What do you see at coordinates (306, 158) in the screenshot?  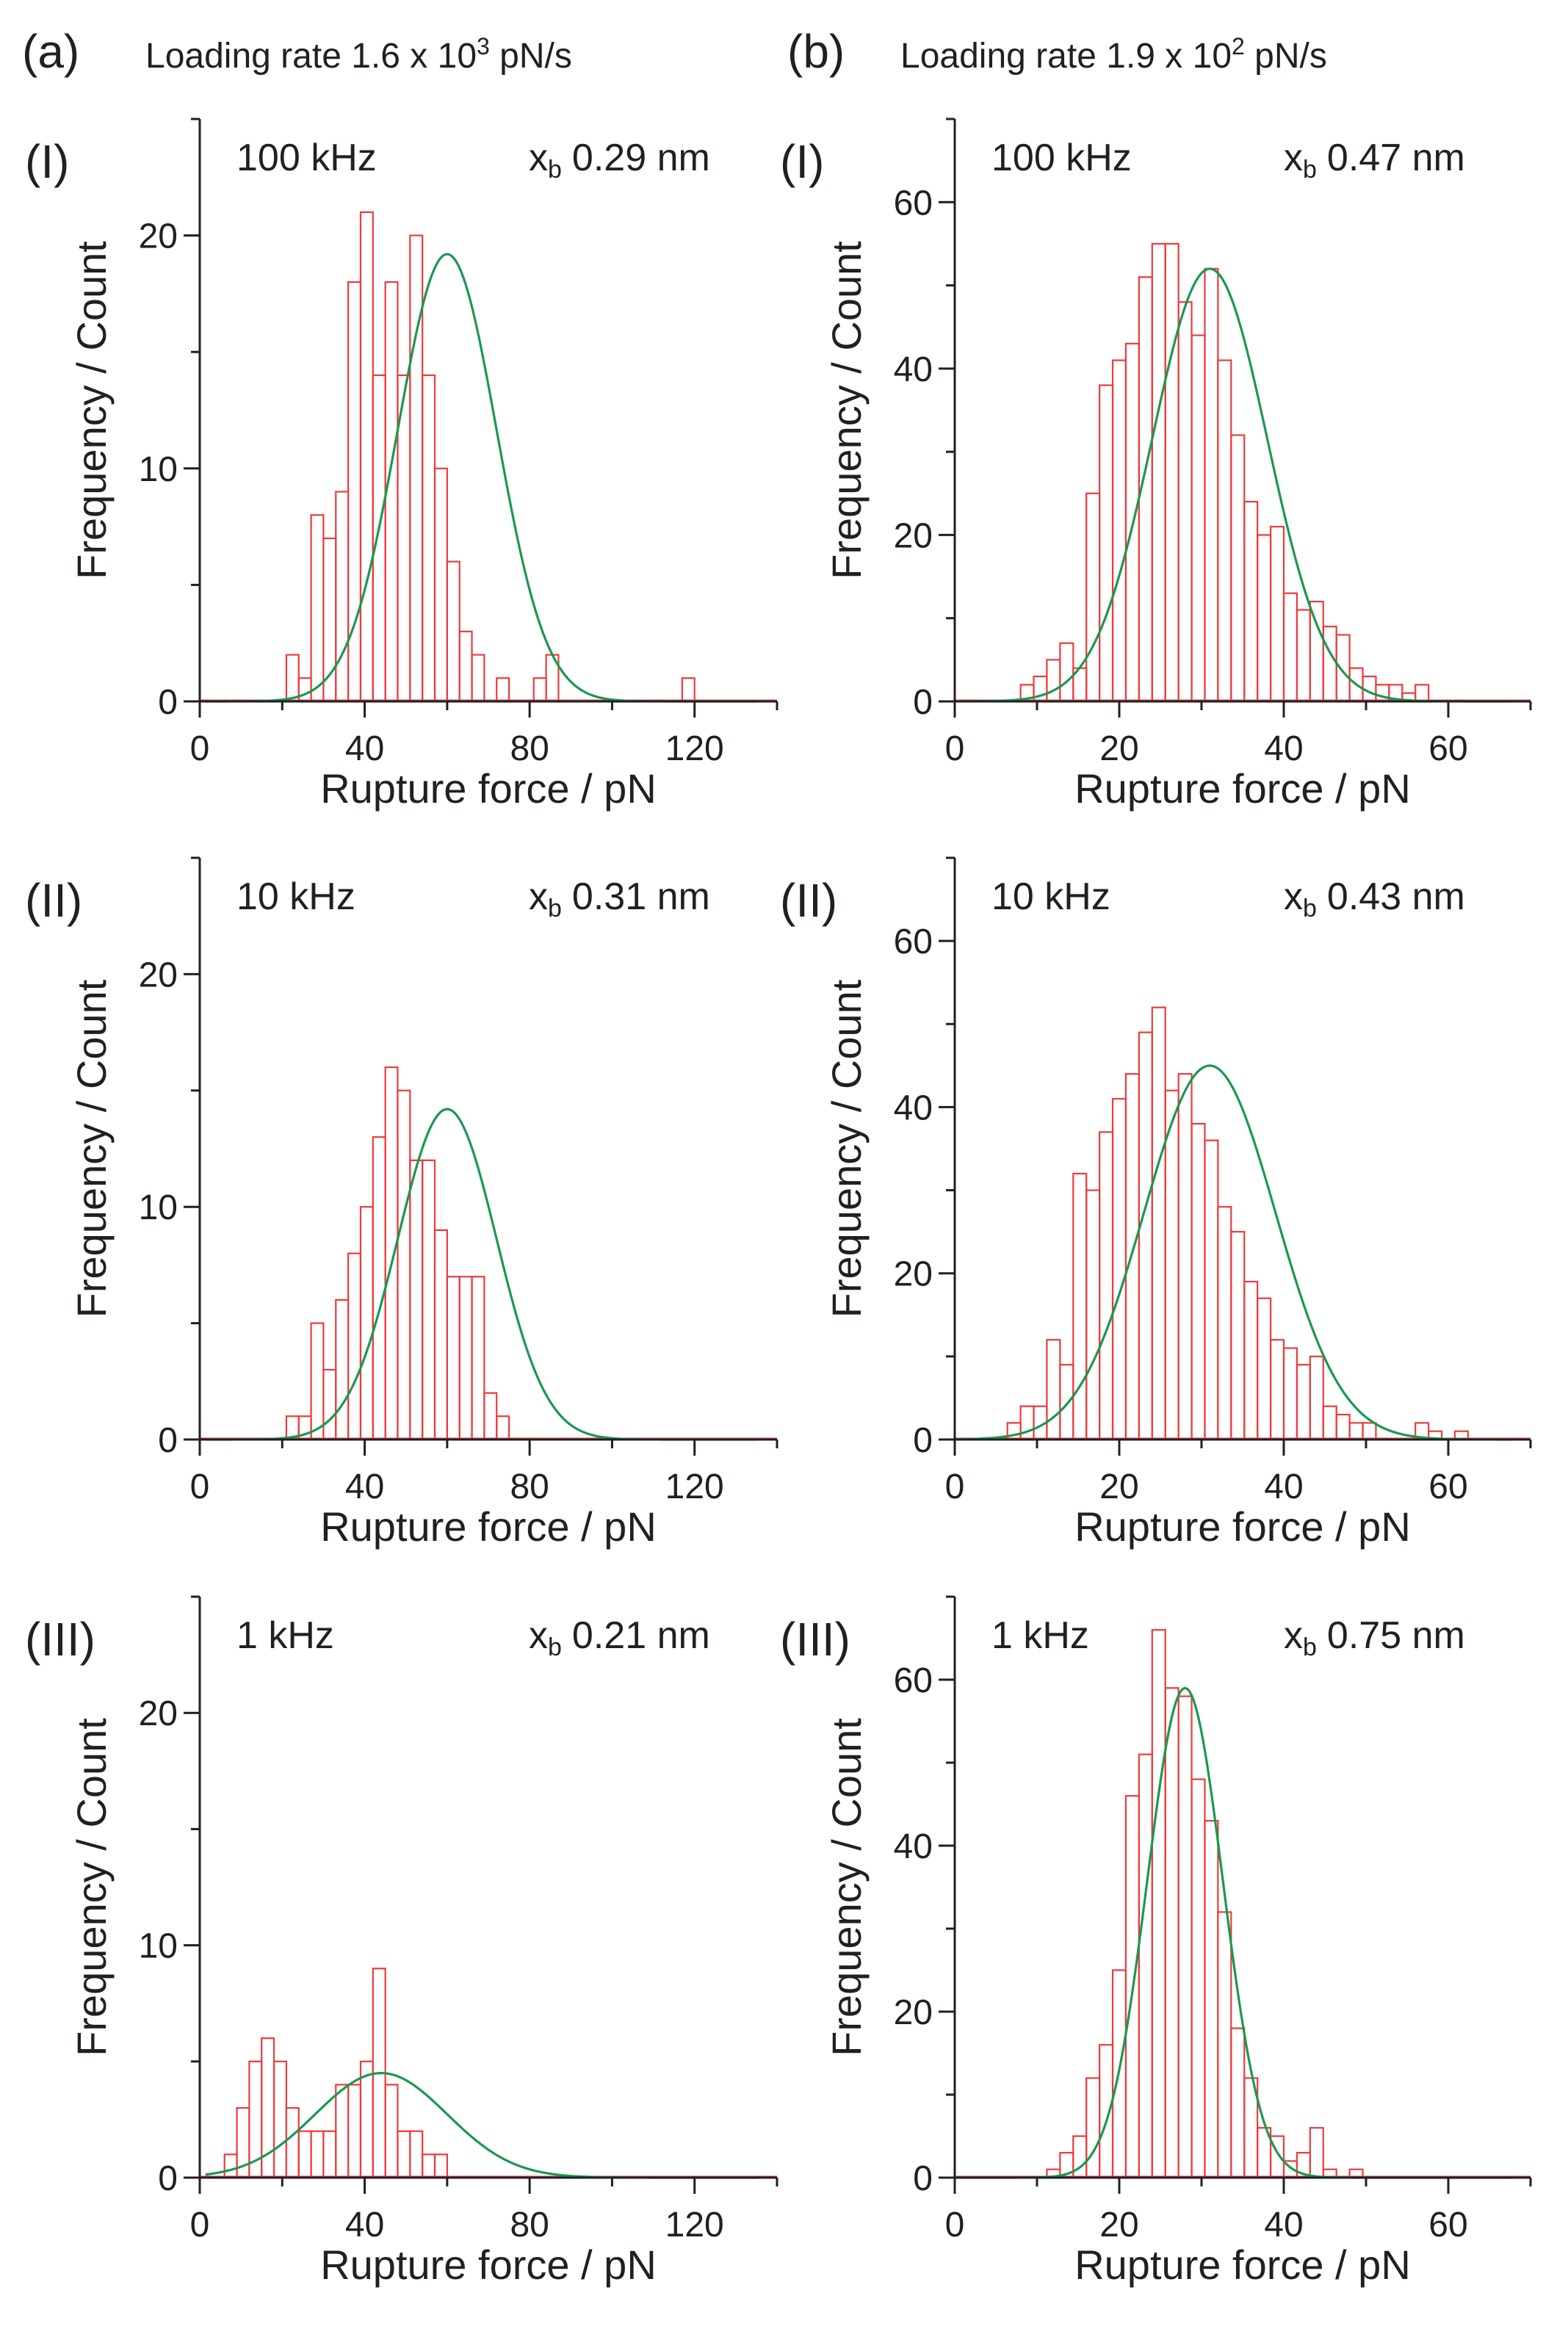 I see `frequency-label: 100 kHz` at bounding box center [306, 158].